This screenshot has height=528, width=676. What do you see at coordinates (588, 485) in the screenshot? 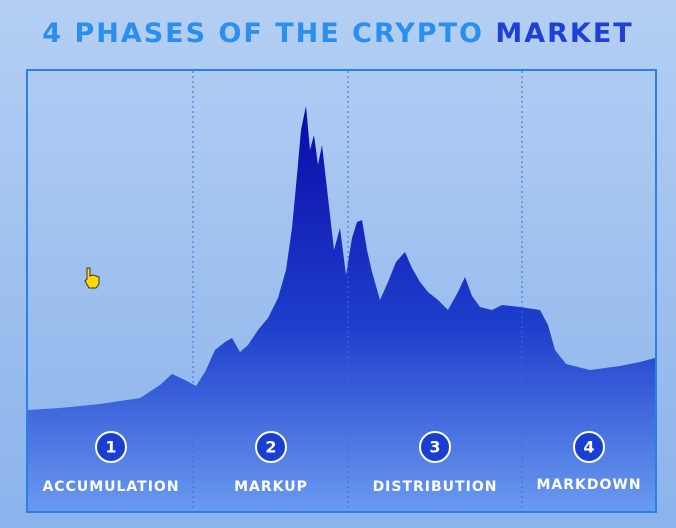
I see `phase-label: MARKDOWN` at bounding box center [588, 485].